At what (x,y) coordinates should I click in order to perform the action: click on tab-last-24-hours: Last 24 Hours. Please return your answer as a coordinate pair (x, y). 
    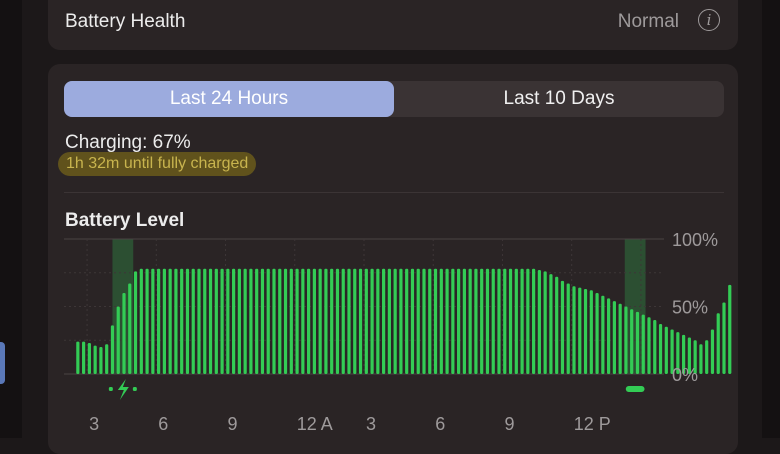
    Looking at the image, I should click on (229, 99).